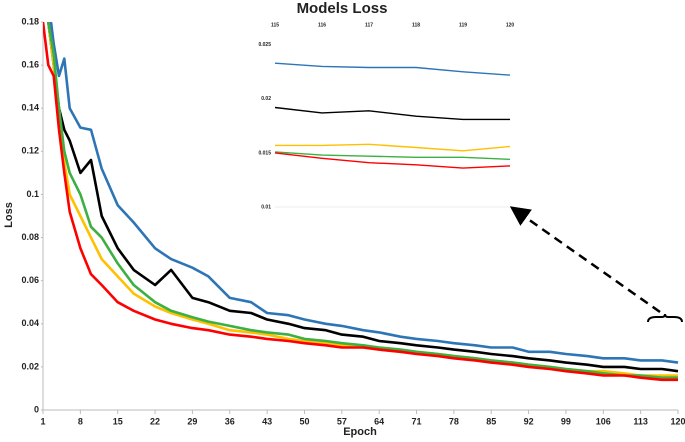  Describe the element at coordinates (42, 421) in the screenshot. I see `x-tick-label: 1` at that location.